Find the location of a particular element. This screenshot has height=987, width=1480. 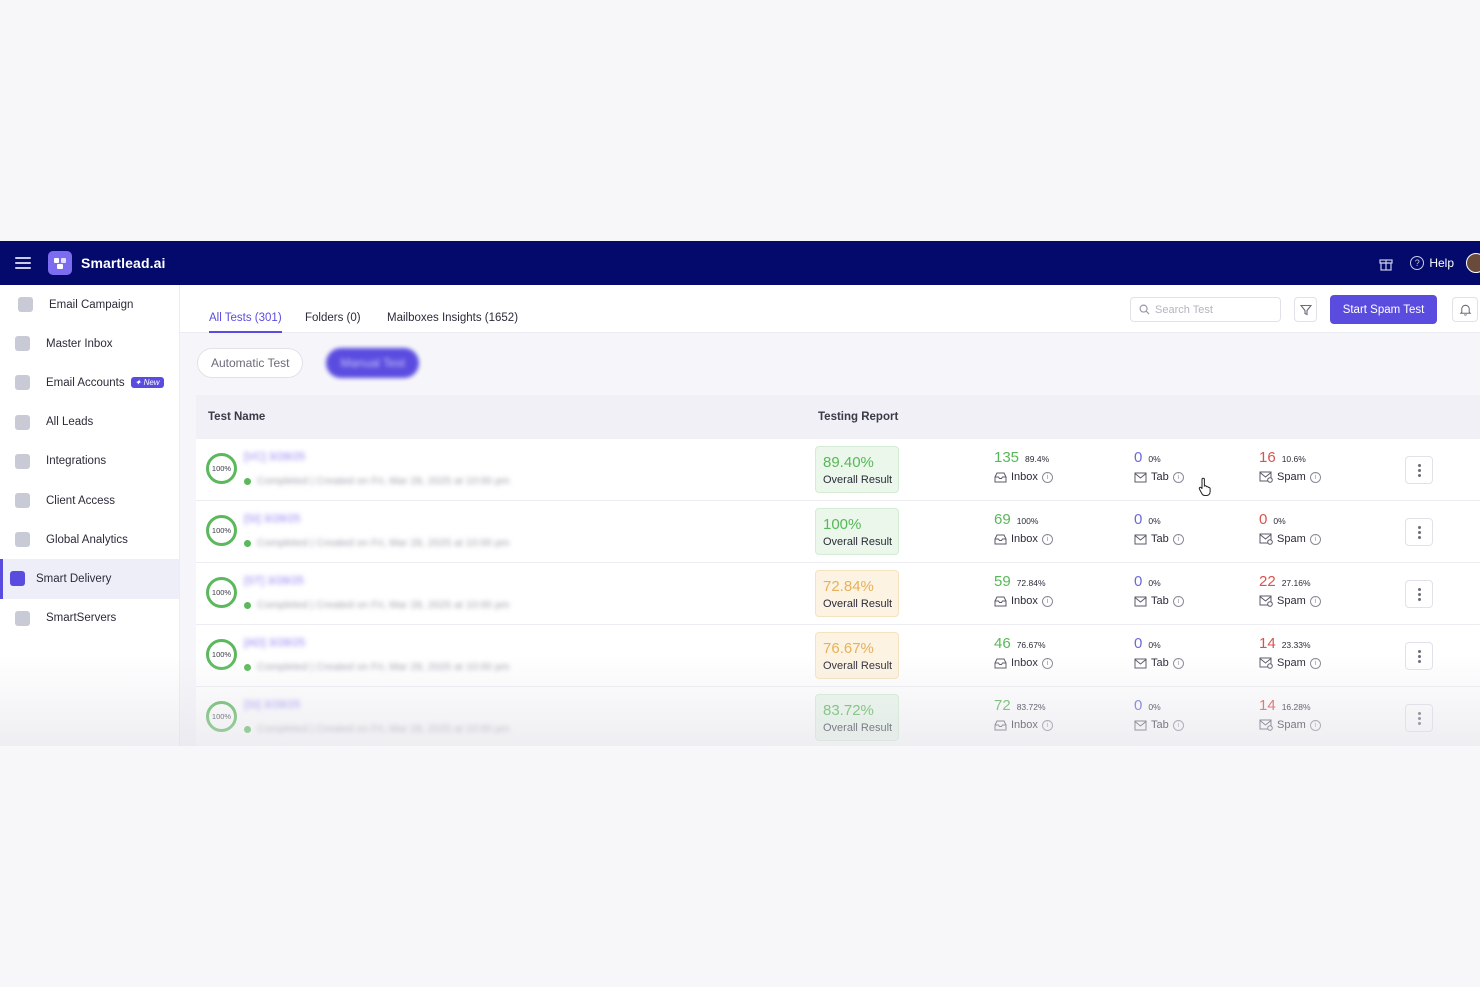

user-avatar is located at coordinates (1473, 263).